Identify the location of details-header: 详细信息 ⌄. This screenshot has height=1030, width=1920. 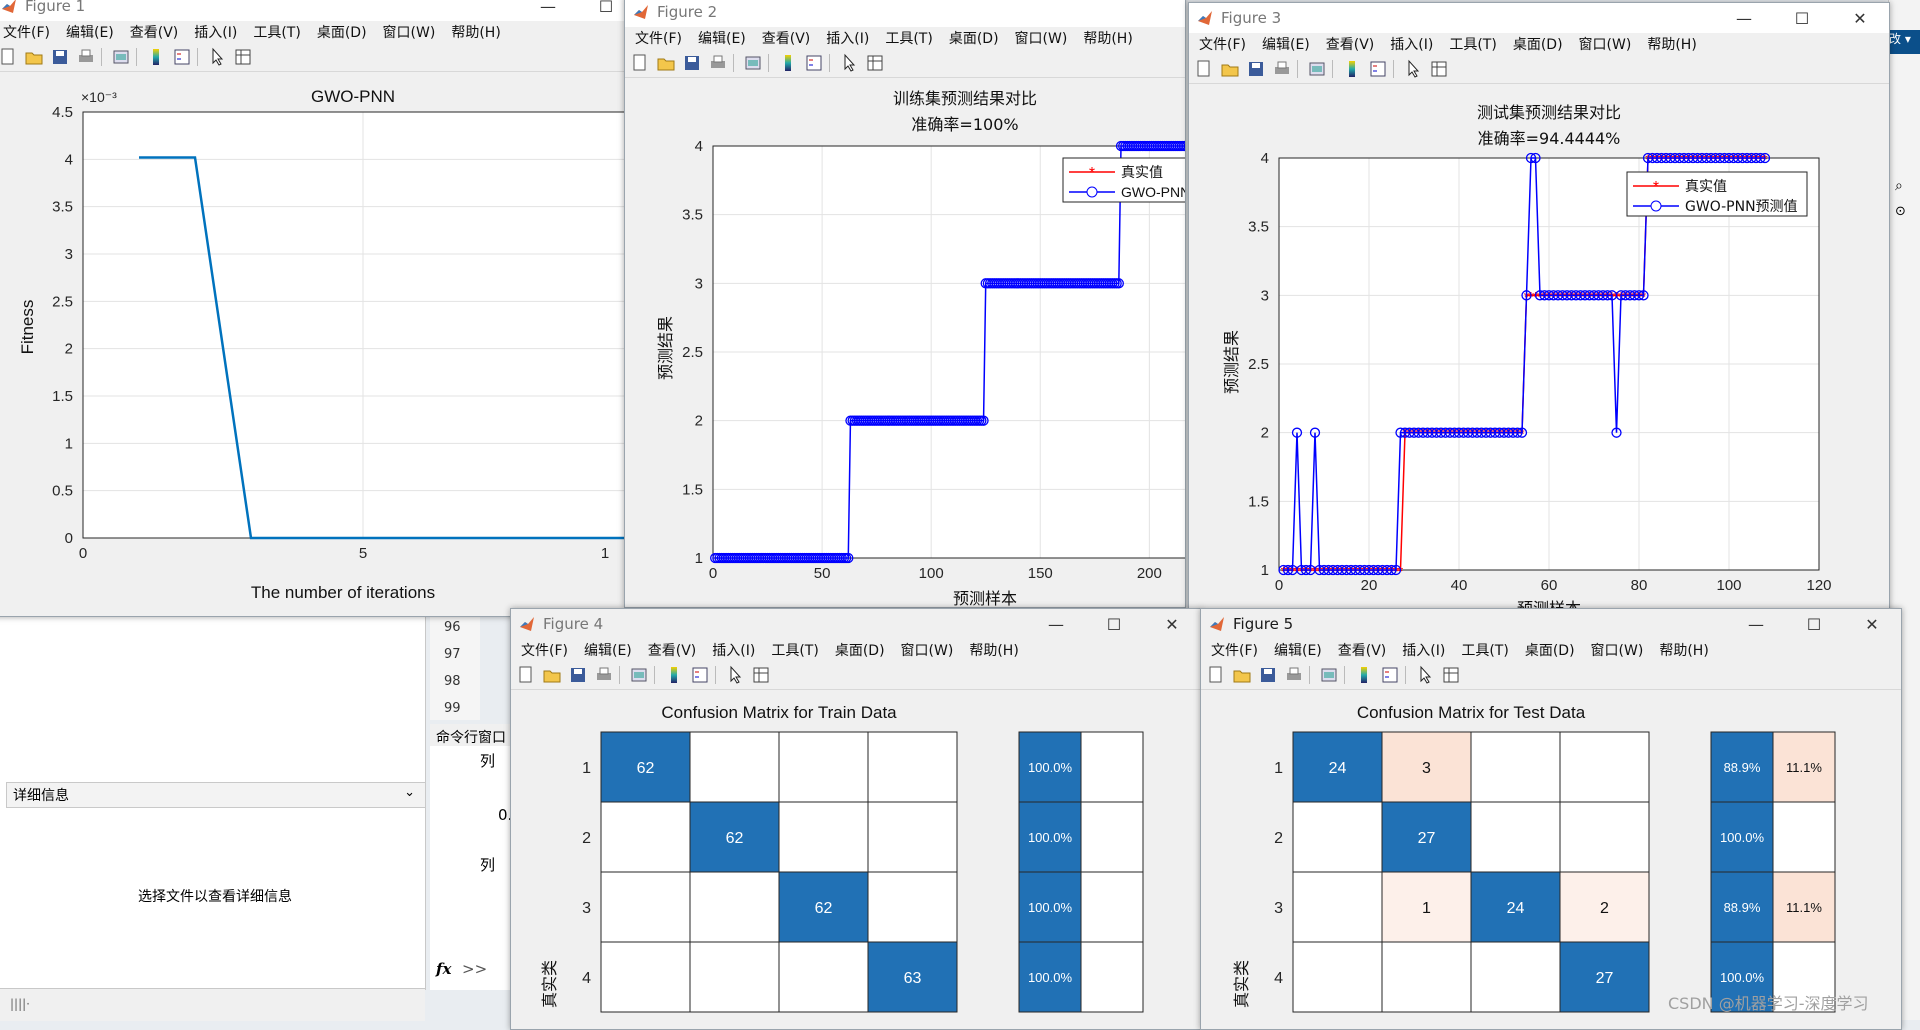
(216, 795).